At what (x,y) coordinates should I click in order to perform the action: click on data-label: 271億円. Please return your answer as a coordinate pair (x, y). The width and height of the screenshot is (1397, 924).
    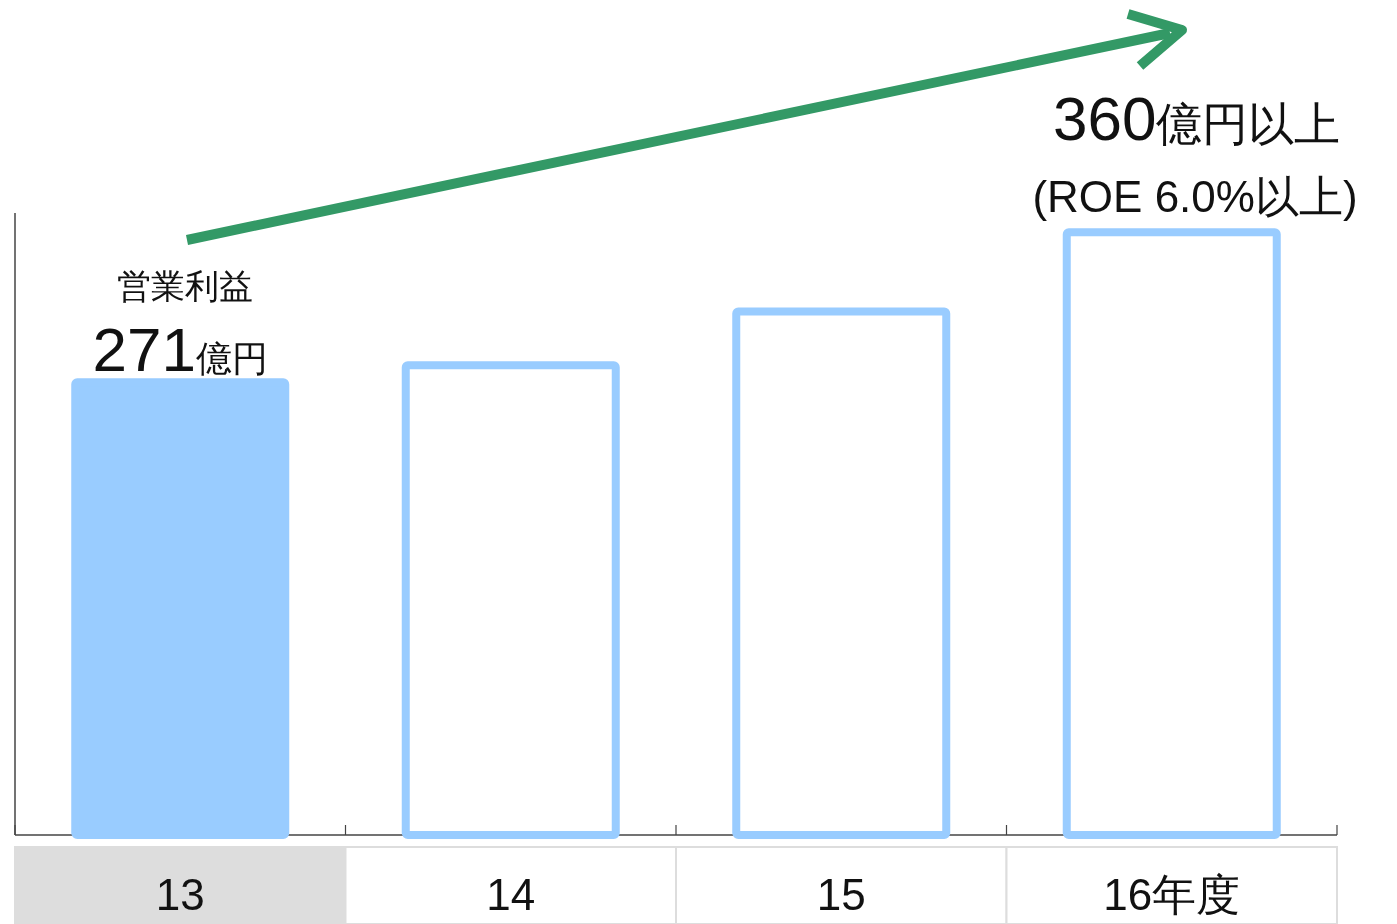
    Looking at the image, I should click on (180, 350).